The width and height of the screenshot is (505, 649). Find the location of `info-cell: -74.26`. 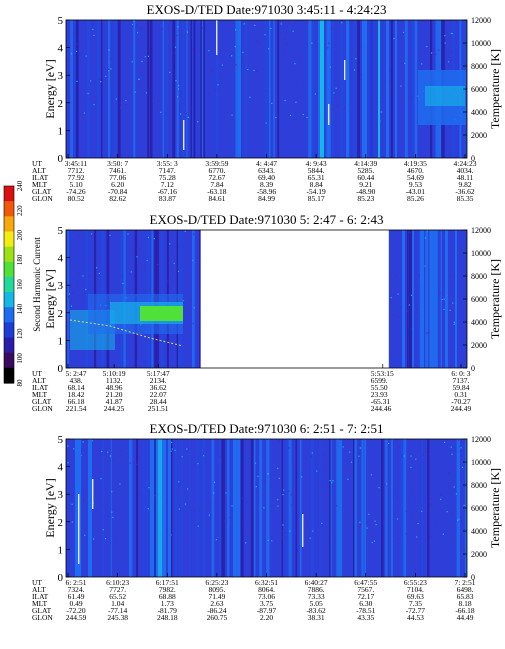

info-cell: -74.26 is located at coordinates (76, 191).